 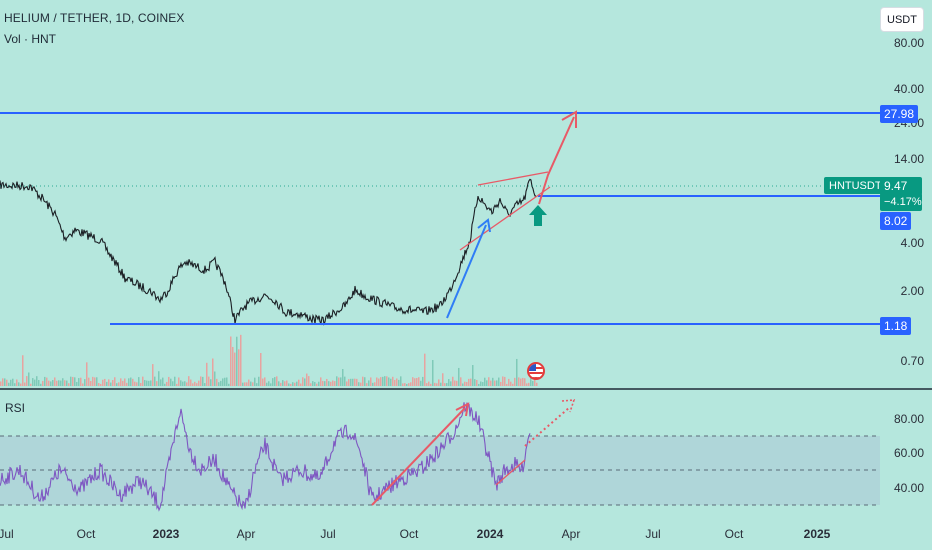 I want to click on rsi-tick: 40.00, so click(x=908, y=488).